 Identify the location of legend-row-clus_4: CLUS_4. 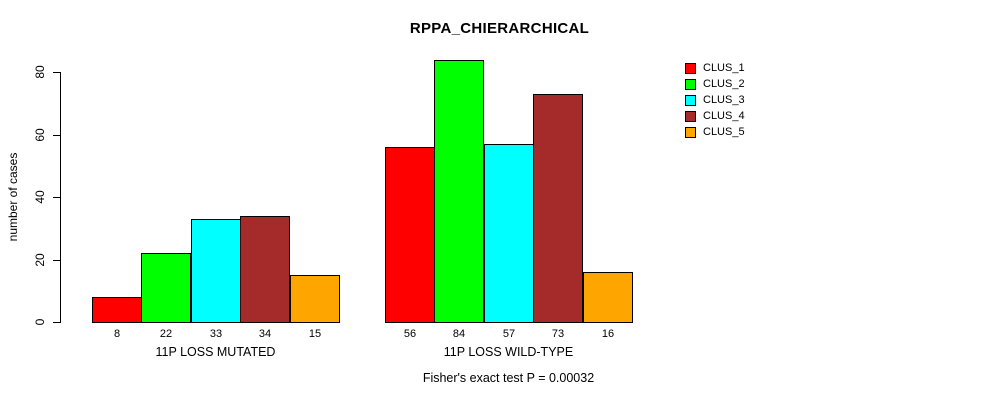
(715, 116).